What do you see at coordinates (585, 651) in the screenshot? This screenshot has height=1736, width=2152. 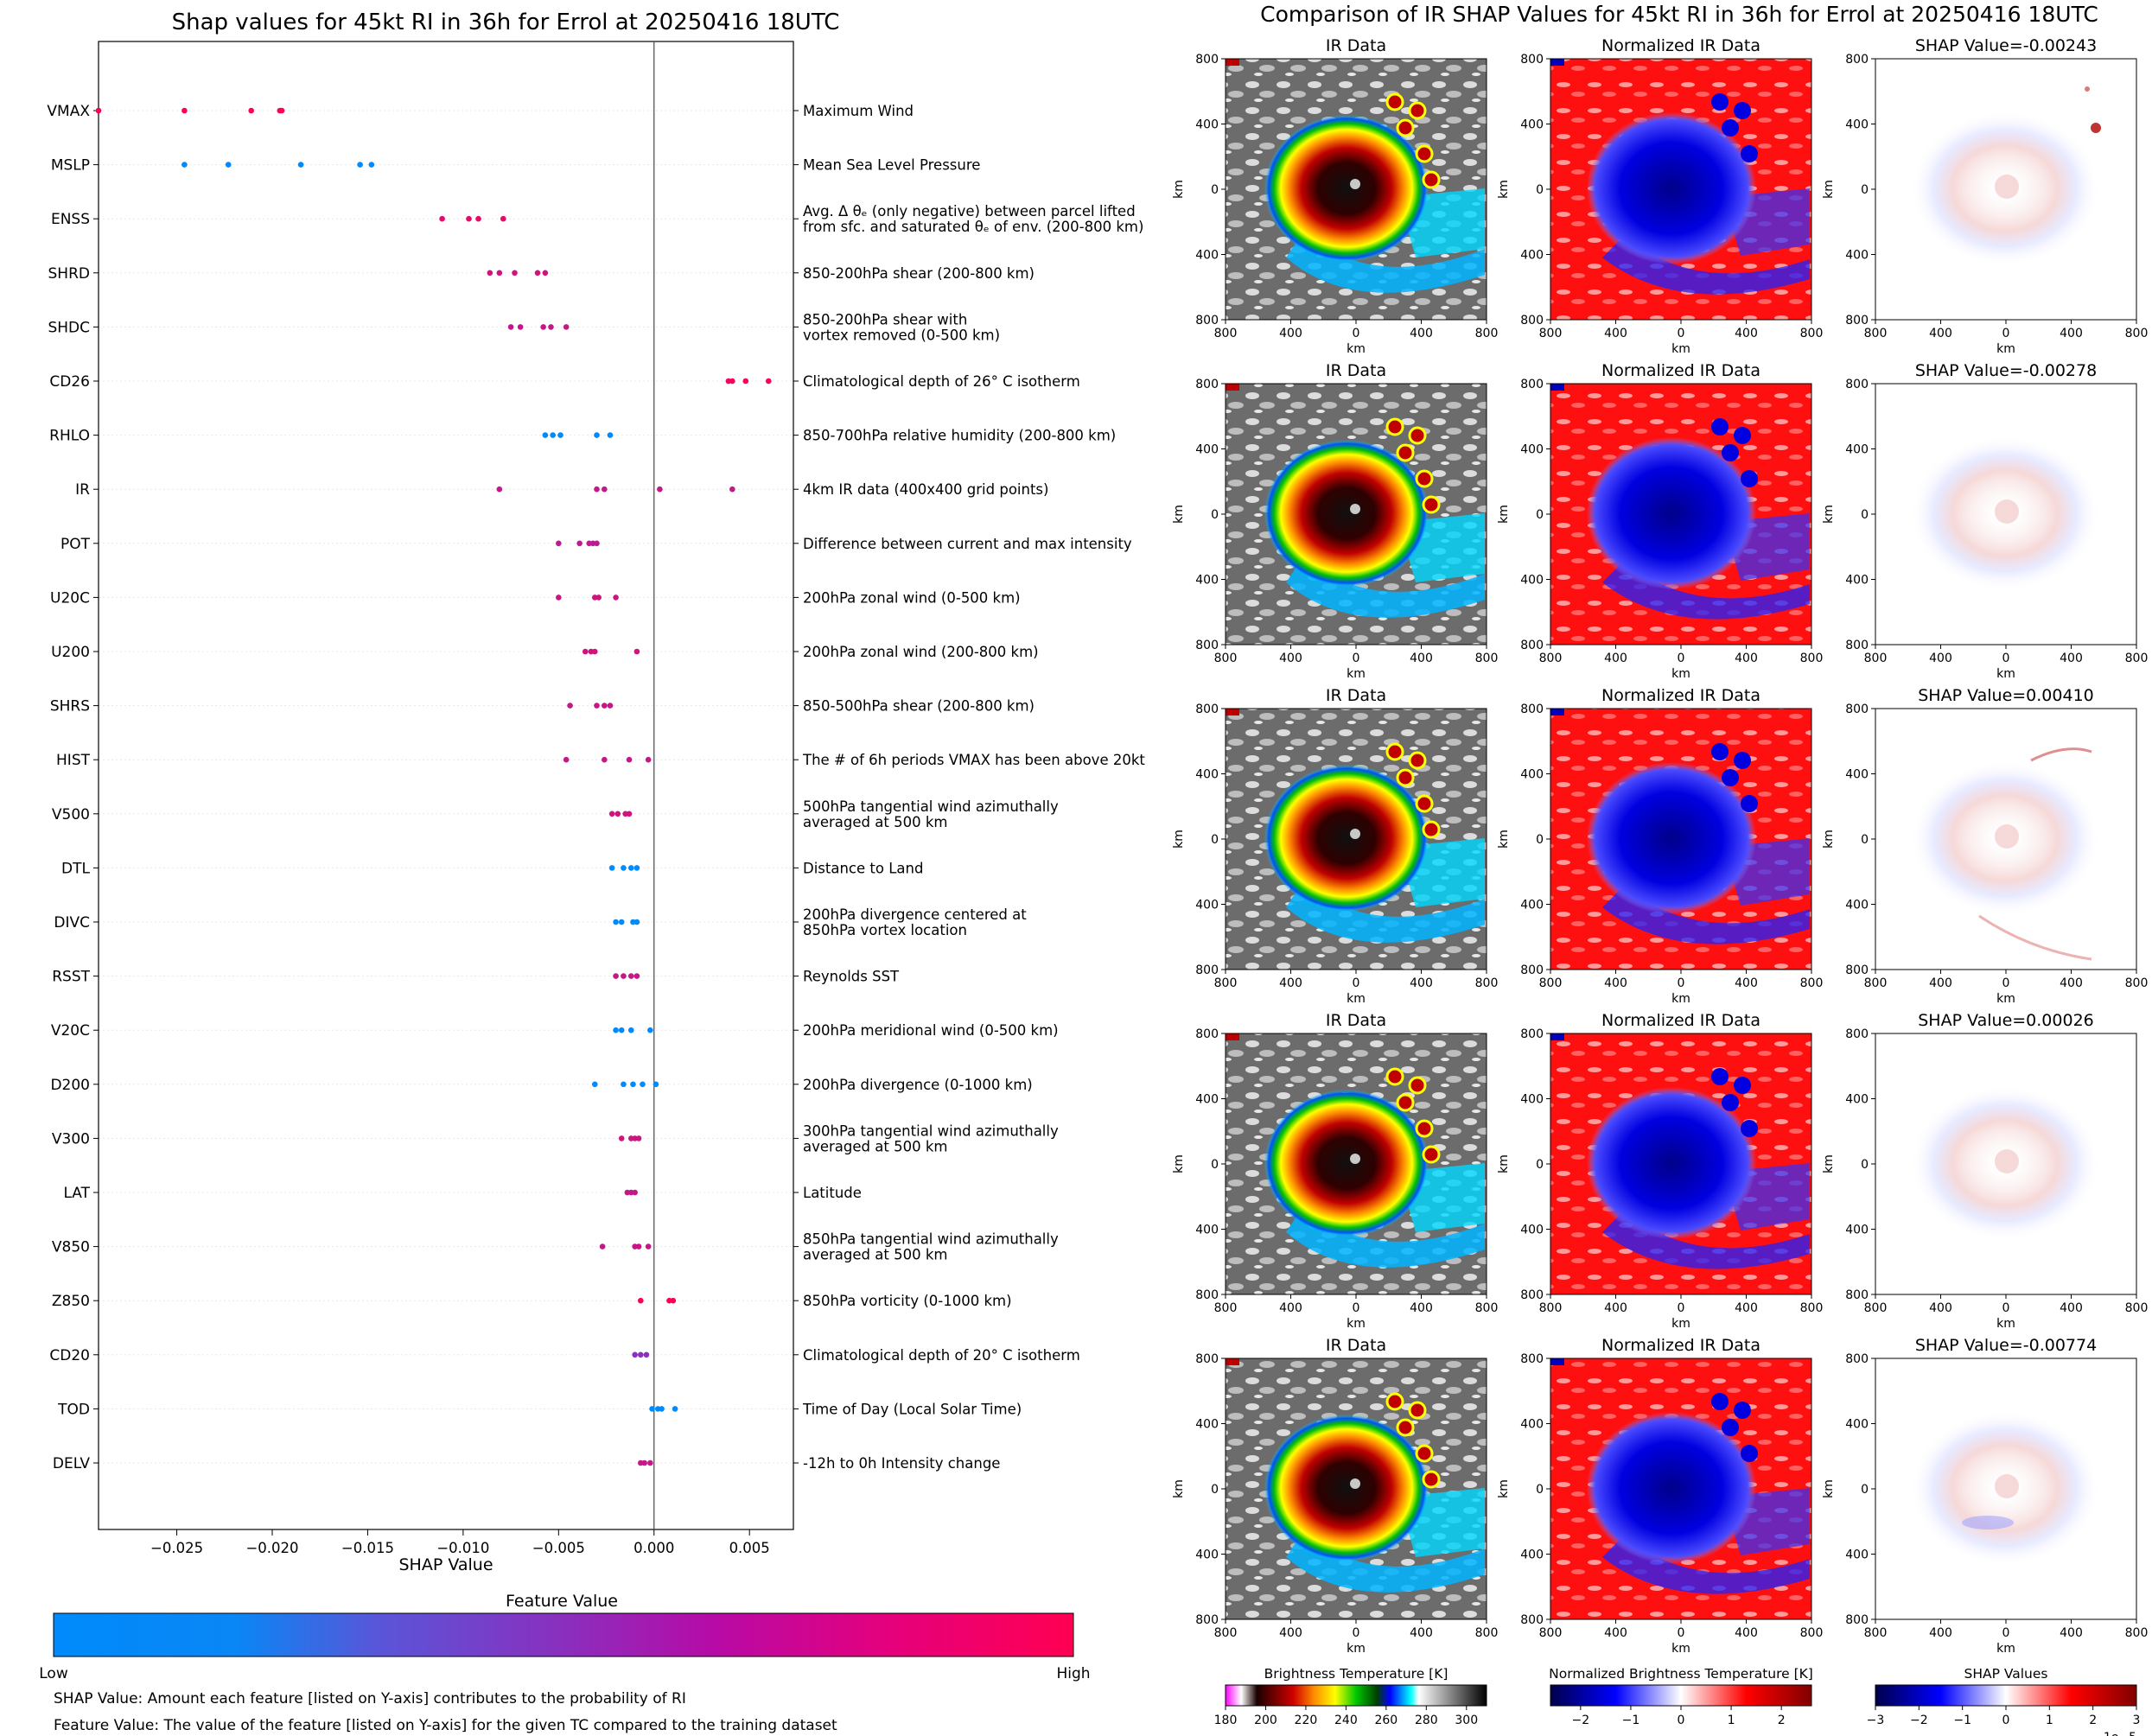 I see `shap-point-u200` at bounding box center [585, 651].